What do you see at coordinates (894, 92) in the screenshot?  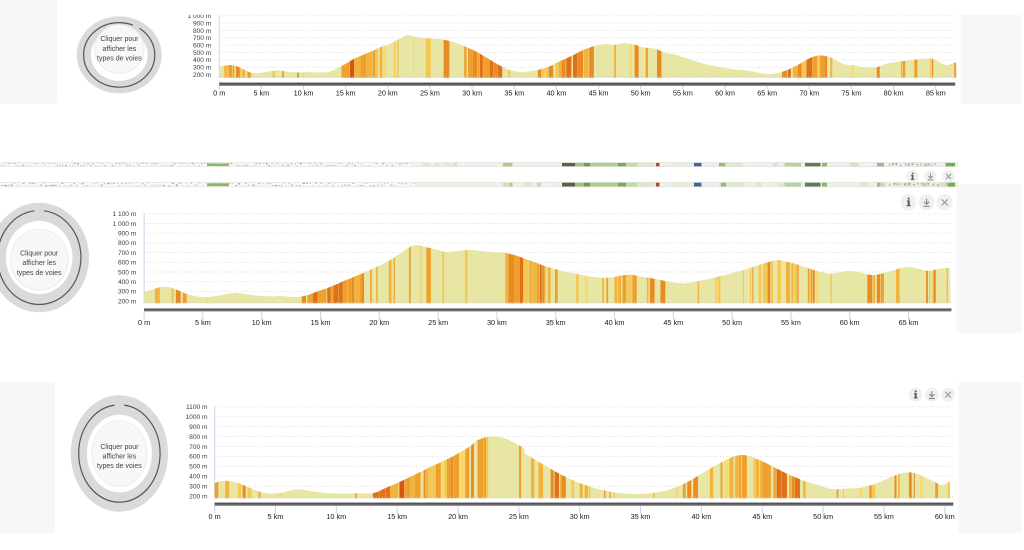 I see `svg-text: 80 km` at bounding box center [894, 92].